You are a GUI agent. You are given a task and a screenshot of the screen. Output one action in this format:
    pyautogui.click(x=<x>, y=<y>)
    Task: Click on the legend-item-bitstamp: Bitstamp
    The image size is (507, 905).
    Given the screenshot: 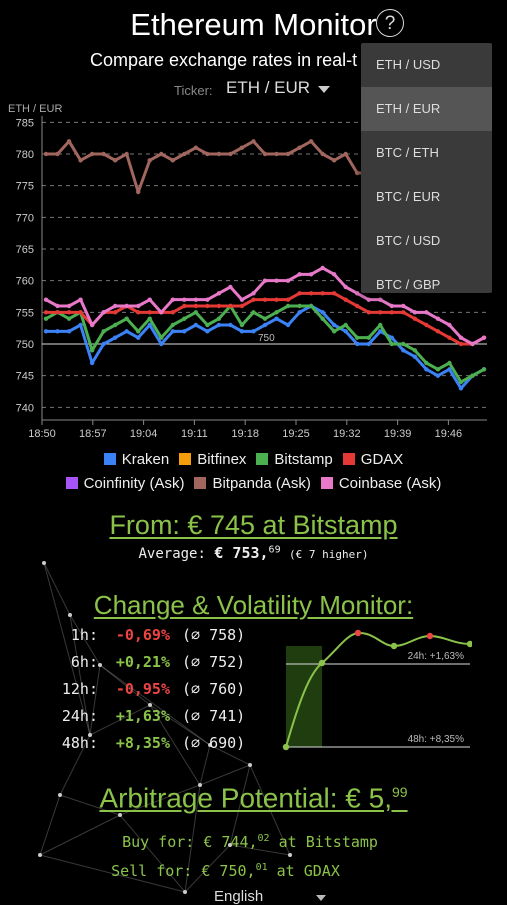 What is the action you would take?
    pyautogui.click(x=294, y=459)
    